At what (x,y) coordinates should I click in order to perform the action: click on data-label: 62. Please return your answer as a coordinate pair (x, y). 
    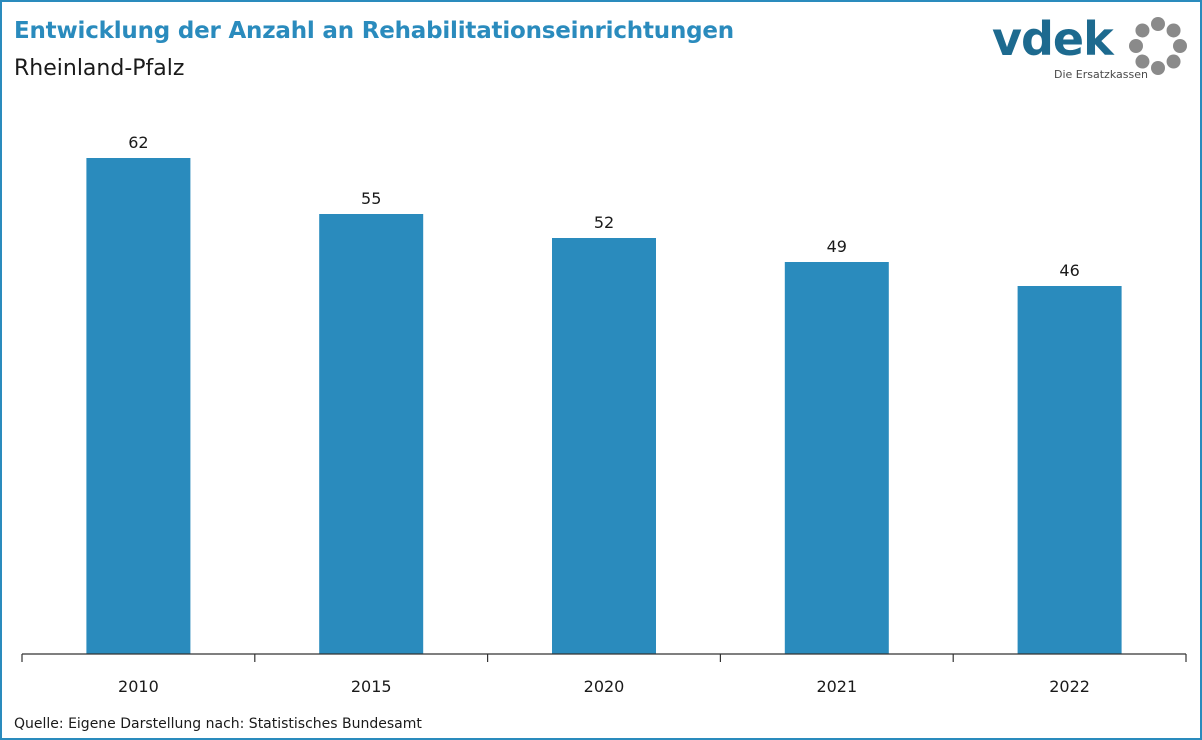
    Looking at the image, I should click on (138, 142).